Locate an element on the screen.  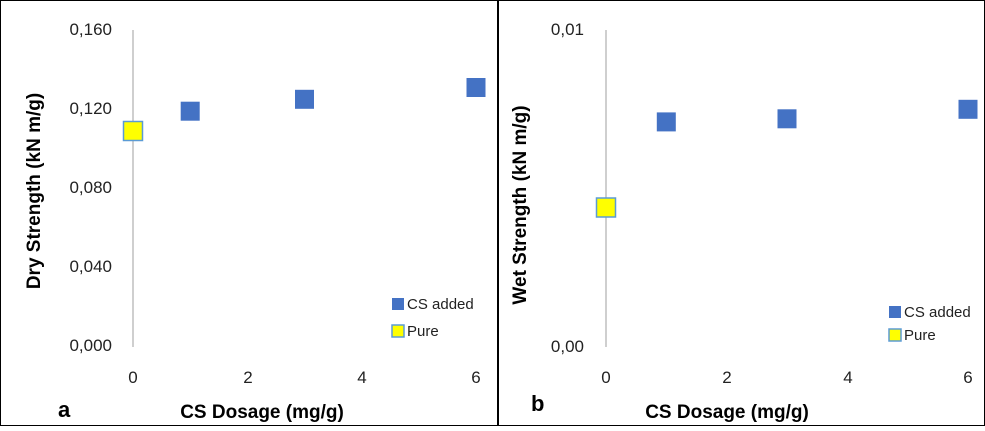
panel-a-y-tick-labels: 0,000 0,040 0,080 0,120 0,160 is located at coordinates (90, 187).